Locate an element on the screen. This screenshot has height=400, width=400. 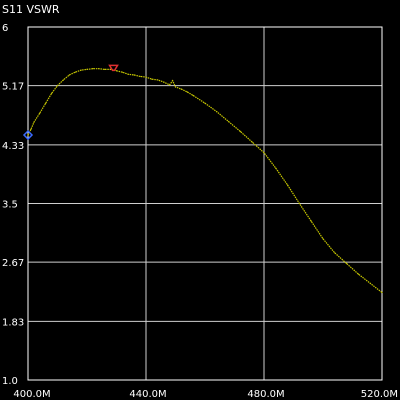
y-tick-label: 1.83 is located at coordinates (13, 322).